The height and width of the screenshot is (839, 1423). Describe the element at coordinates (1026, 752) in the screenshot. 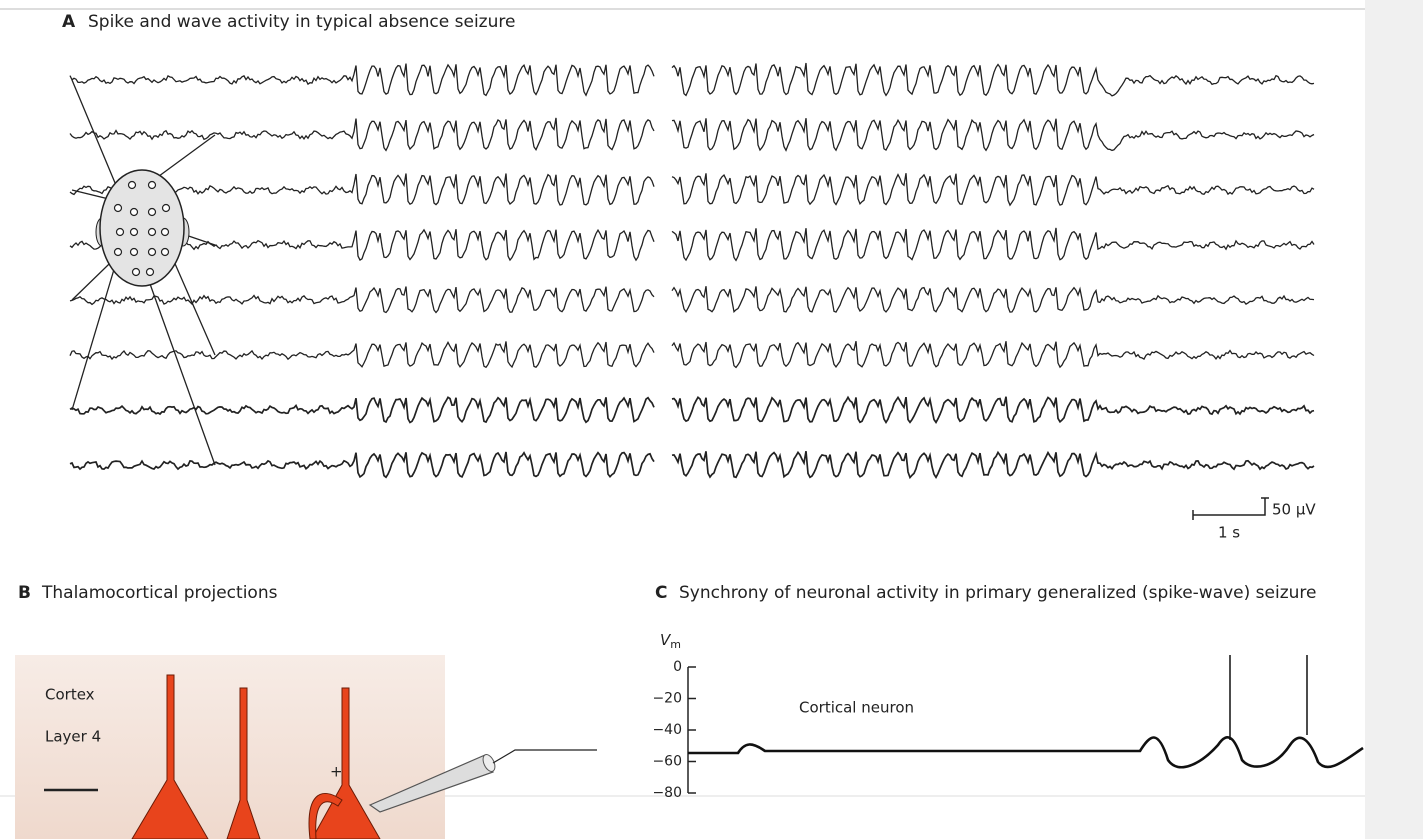

I see `neuron-trace` at that location.